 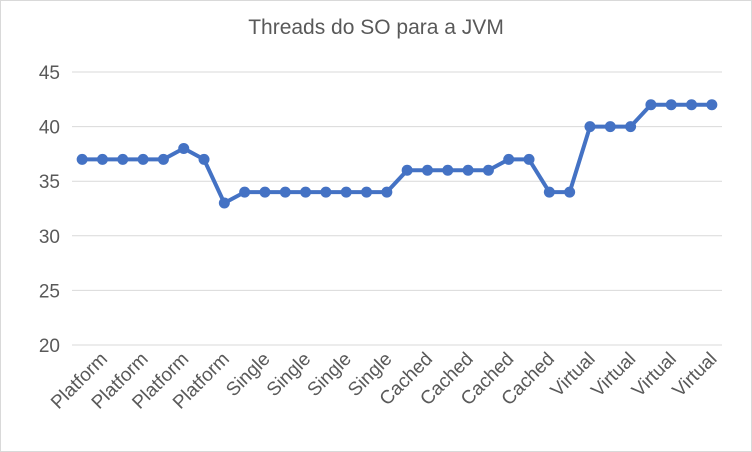 What do you see at coordinates (49, 128) in the screenshot?
I see `y-tick-label: 40` at bounding box center [49, 128].